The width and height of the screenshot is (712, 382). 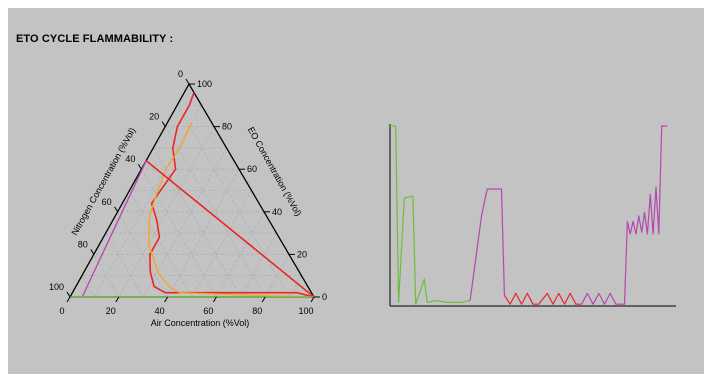 I want to click on nitrogen-tick-label: 20, so click(x=154, y=117).